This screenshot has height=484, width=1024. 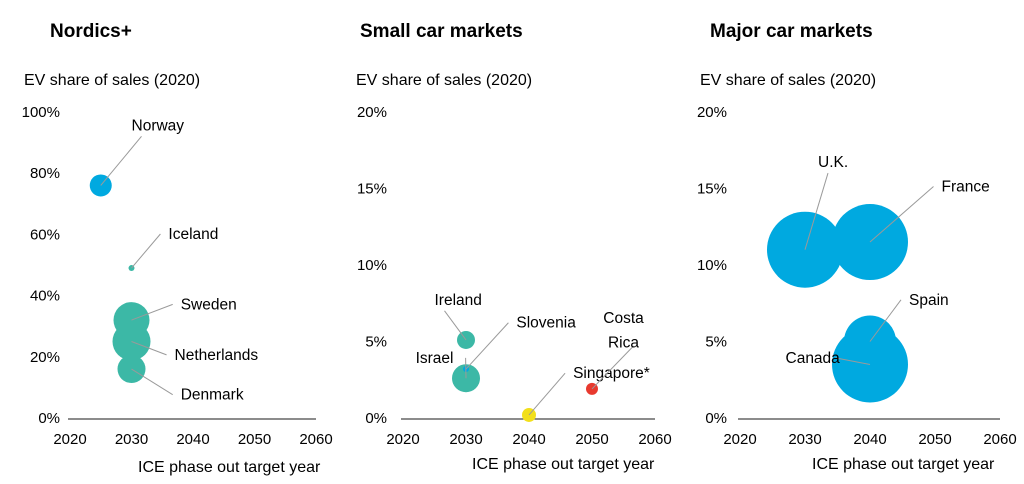 I want to click on point-label-france: France, so click(x=966, y=187).